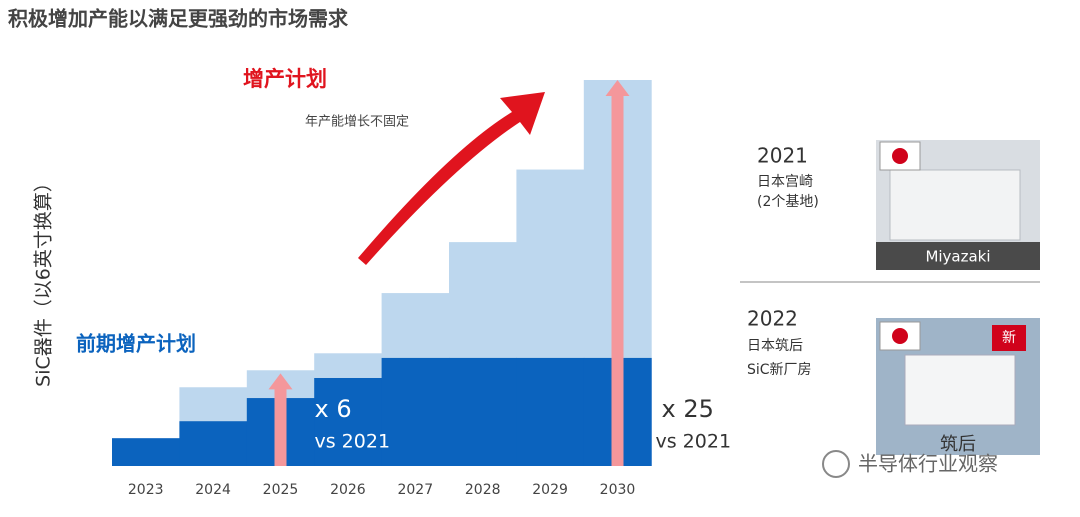 This screenshot has height=517, width=1080. Describe the element at coordinates (415, 490) in the screenshot. I see `x-tick-label: 2027` at that location.